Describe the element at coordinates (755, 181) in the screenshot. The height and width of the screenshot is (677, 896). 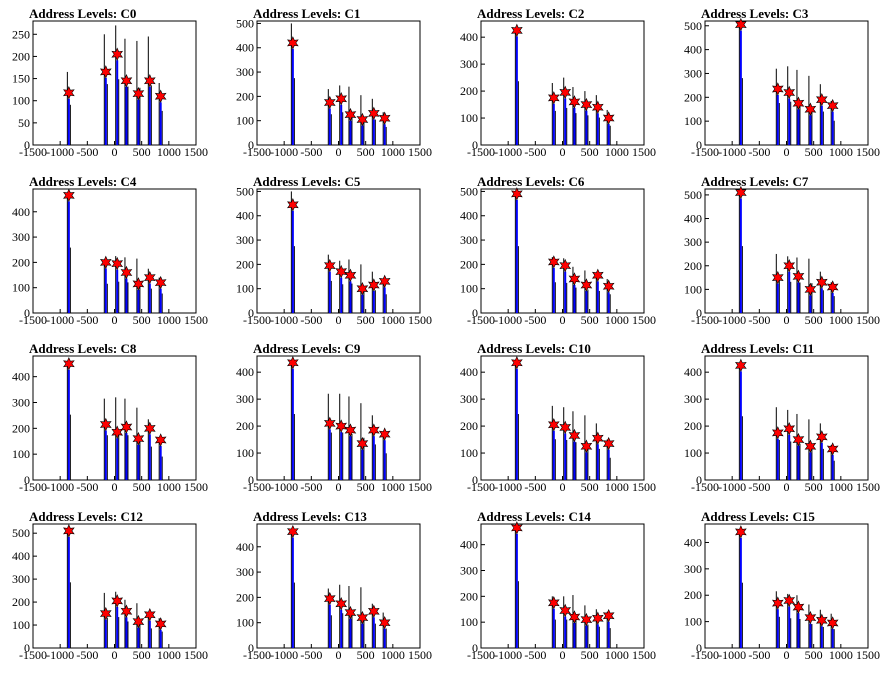
I see `subplot-title: Address Levels: C7` at that location.